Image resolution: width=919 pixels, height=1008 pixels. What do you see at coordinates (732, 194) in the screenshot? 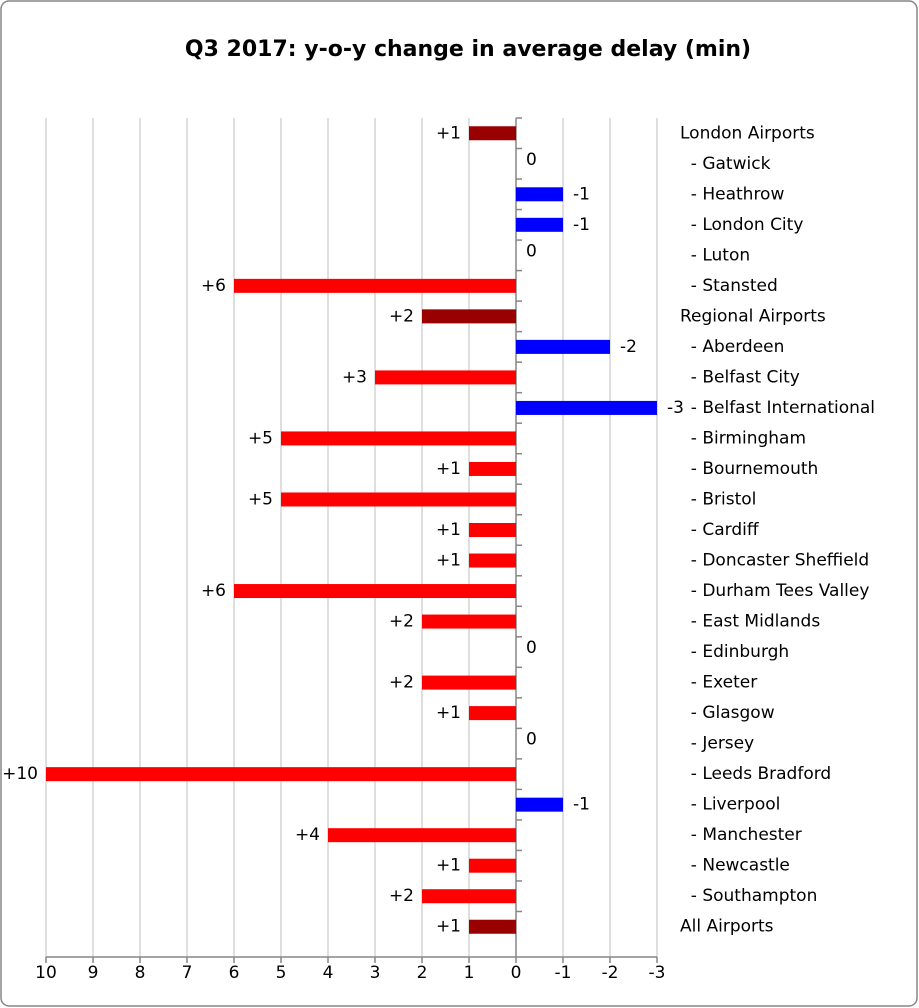
I see `category-label: - Heathrow` at bounding box center [732, 194].